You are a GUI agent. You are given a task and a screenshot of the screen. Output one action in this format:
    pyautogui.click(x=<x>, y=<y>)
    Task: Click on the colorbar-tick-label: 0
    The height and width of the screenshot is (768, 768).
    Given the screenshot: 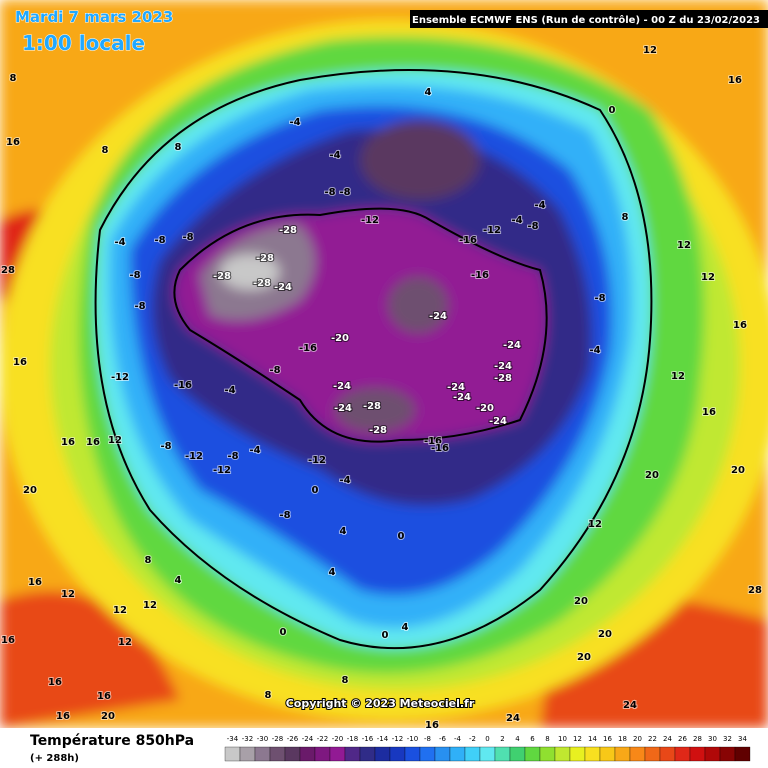 What is the action you would take?
    pyautogui.click(x=487, y=739)
    